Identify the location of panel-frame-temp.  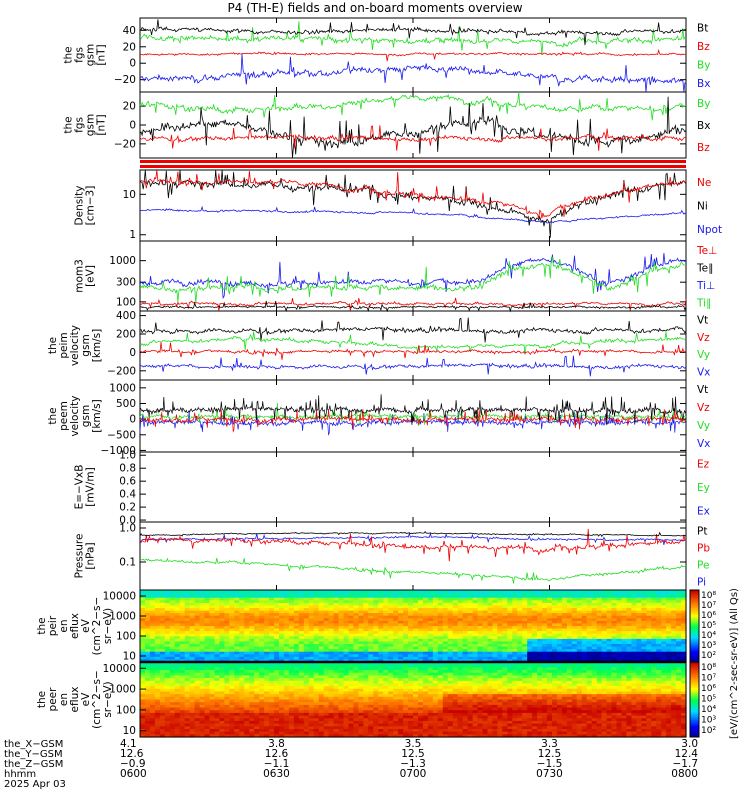
(413, 276).